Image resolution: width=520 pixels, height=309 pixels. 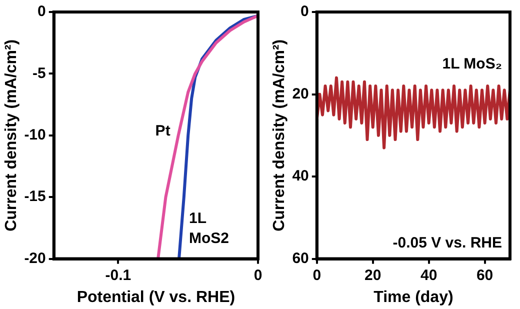 I want to click on x-tick-label: 20, so click(x=373, y=275).